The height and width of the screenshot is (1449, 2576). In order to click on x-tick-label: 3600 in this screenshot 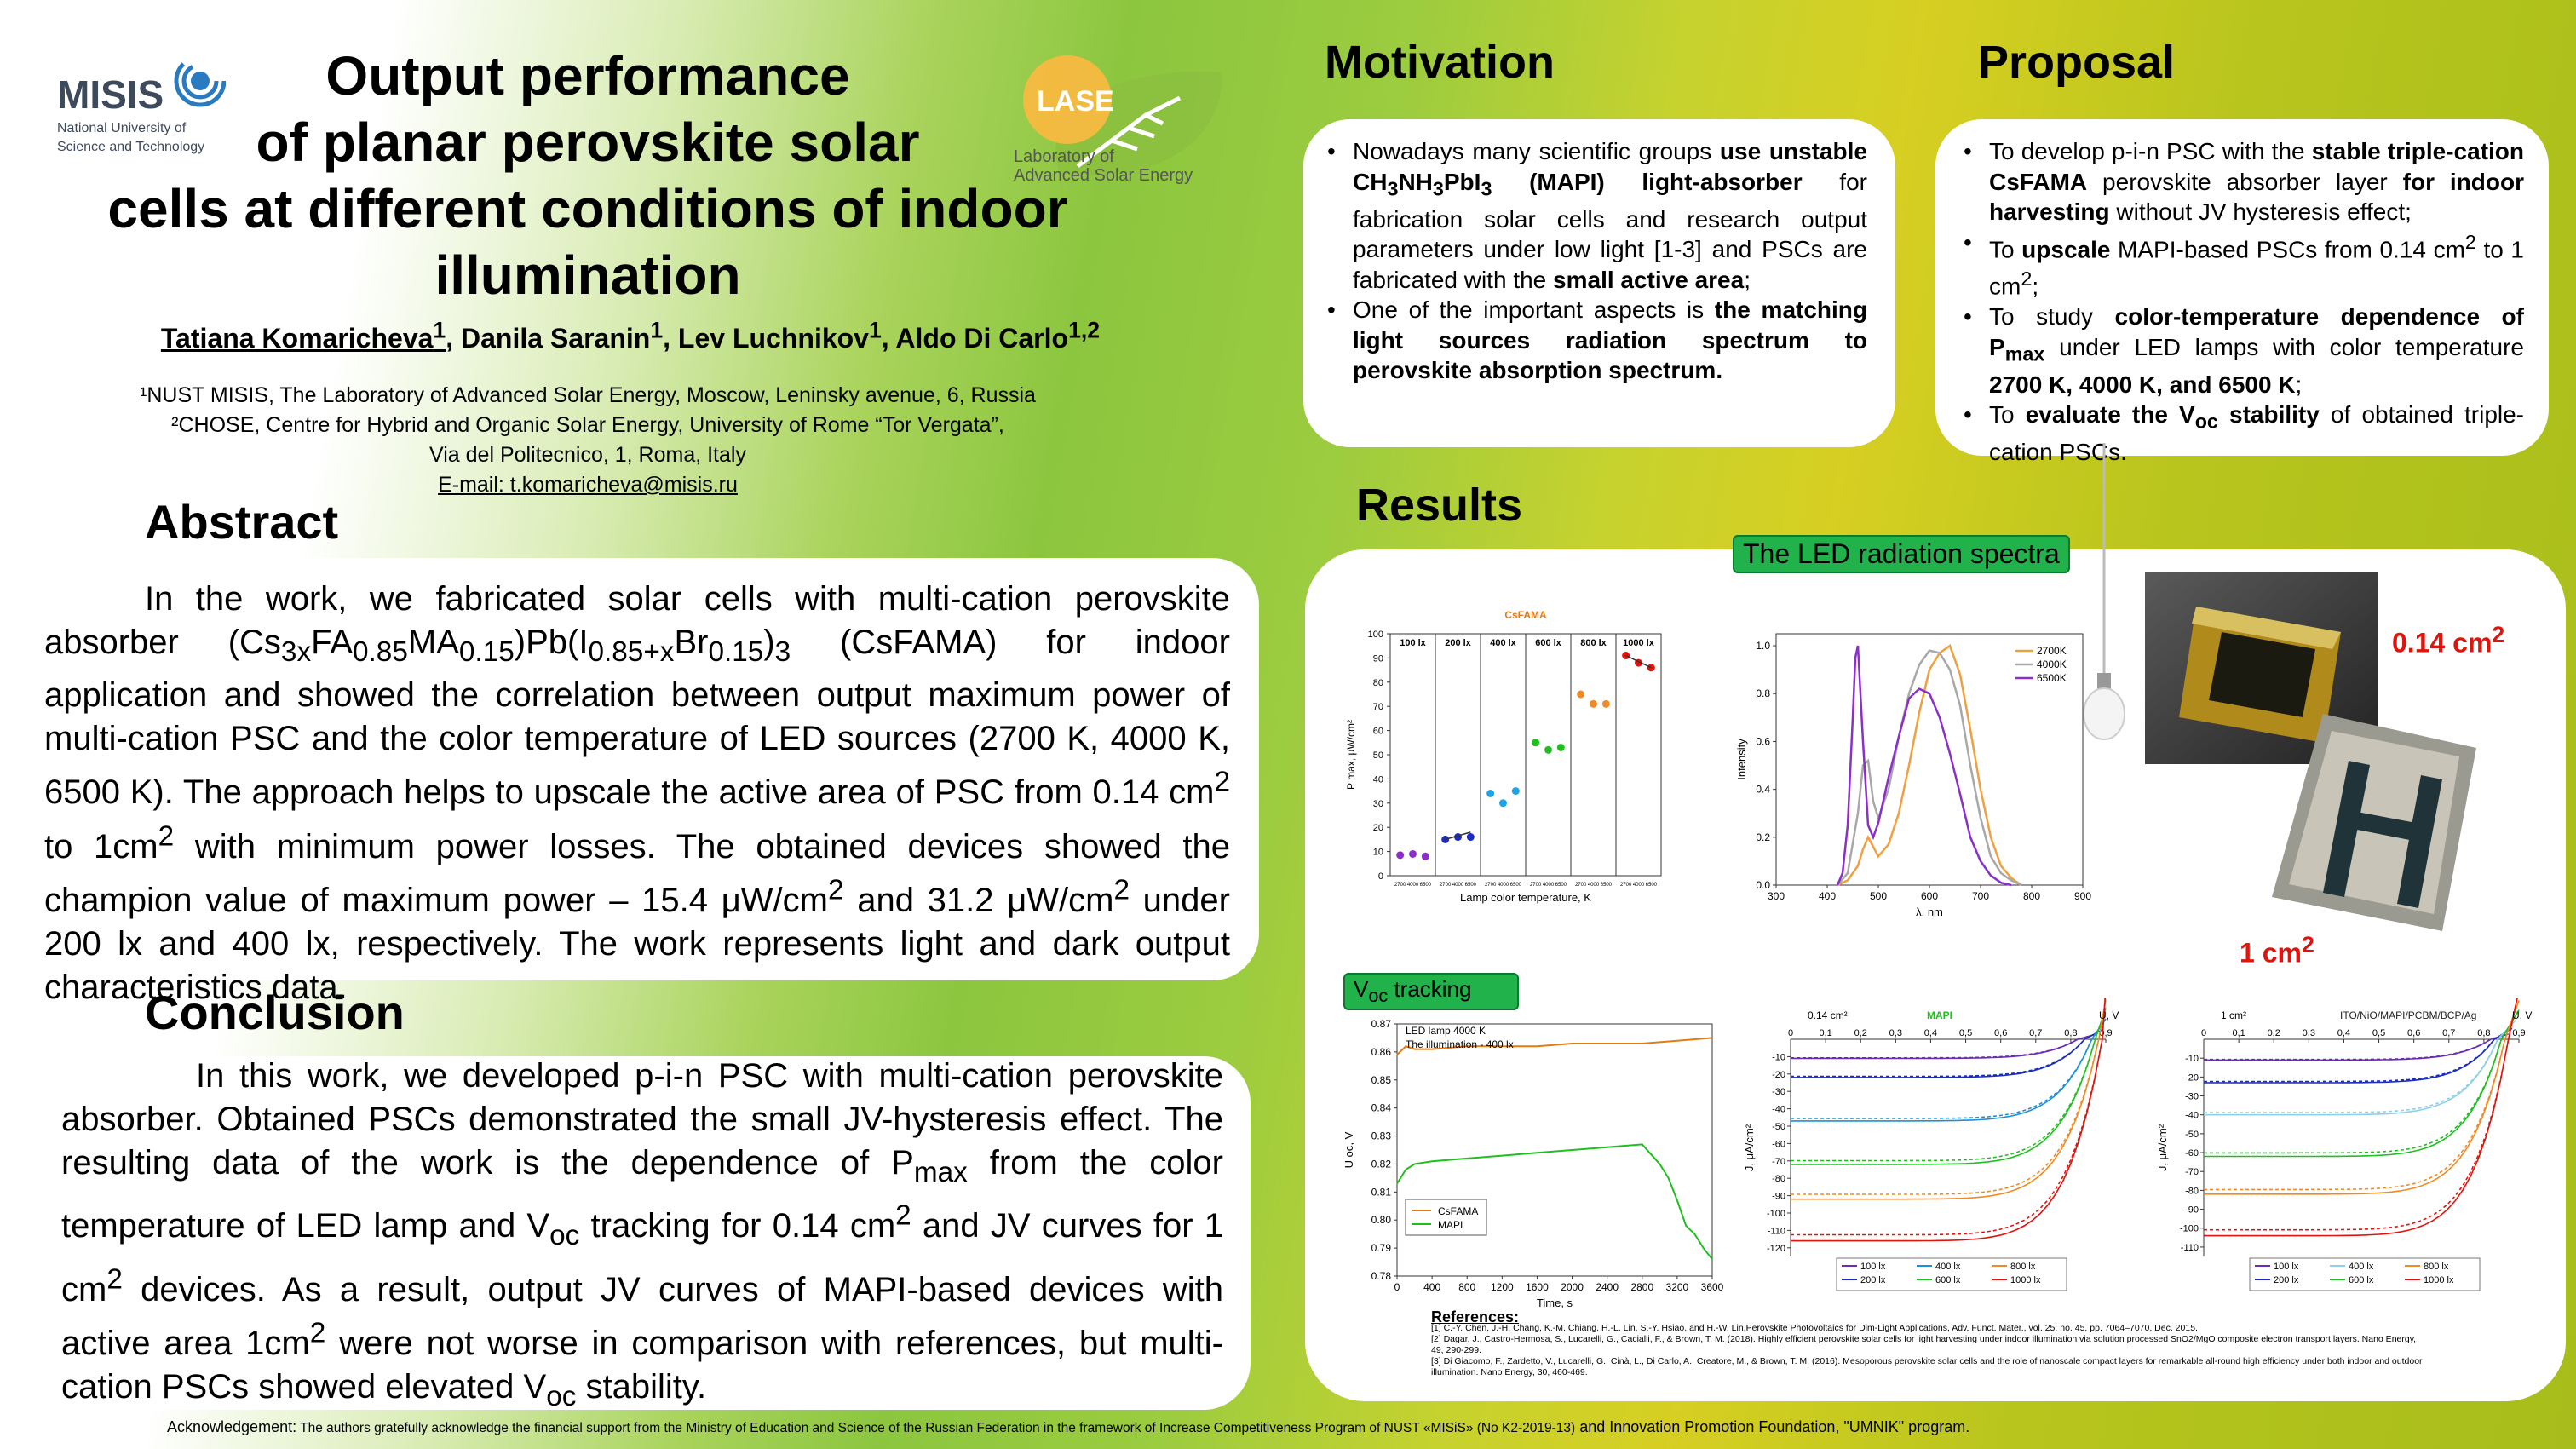, I will do `click(1713, 1287)`.